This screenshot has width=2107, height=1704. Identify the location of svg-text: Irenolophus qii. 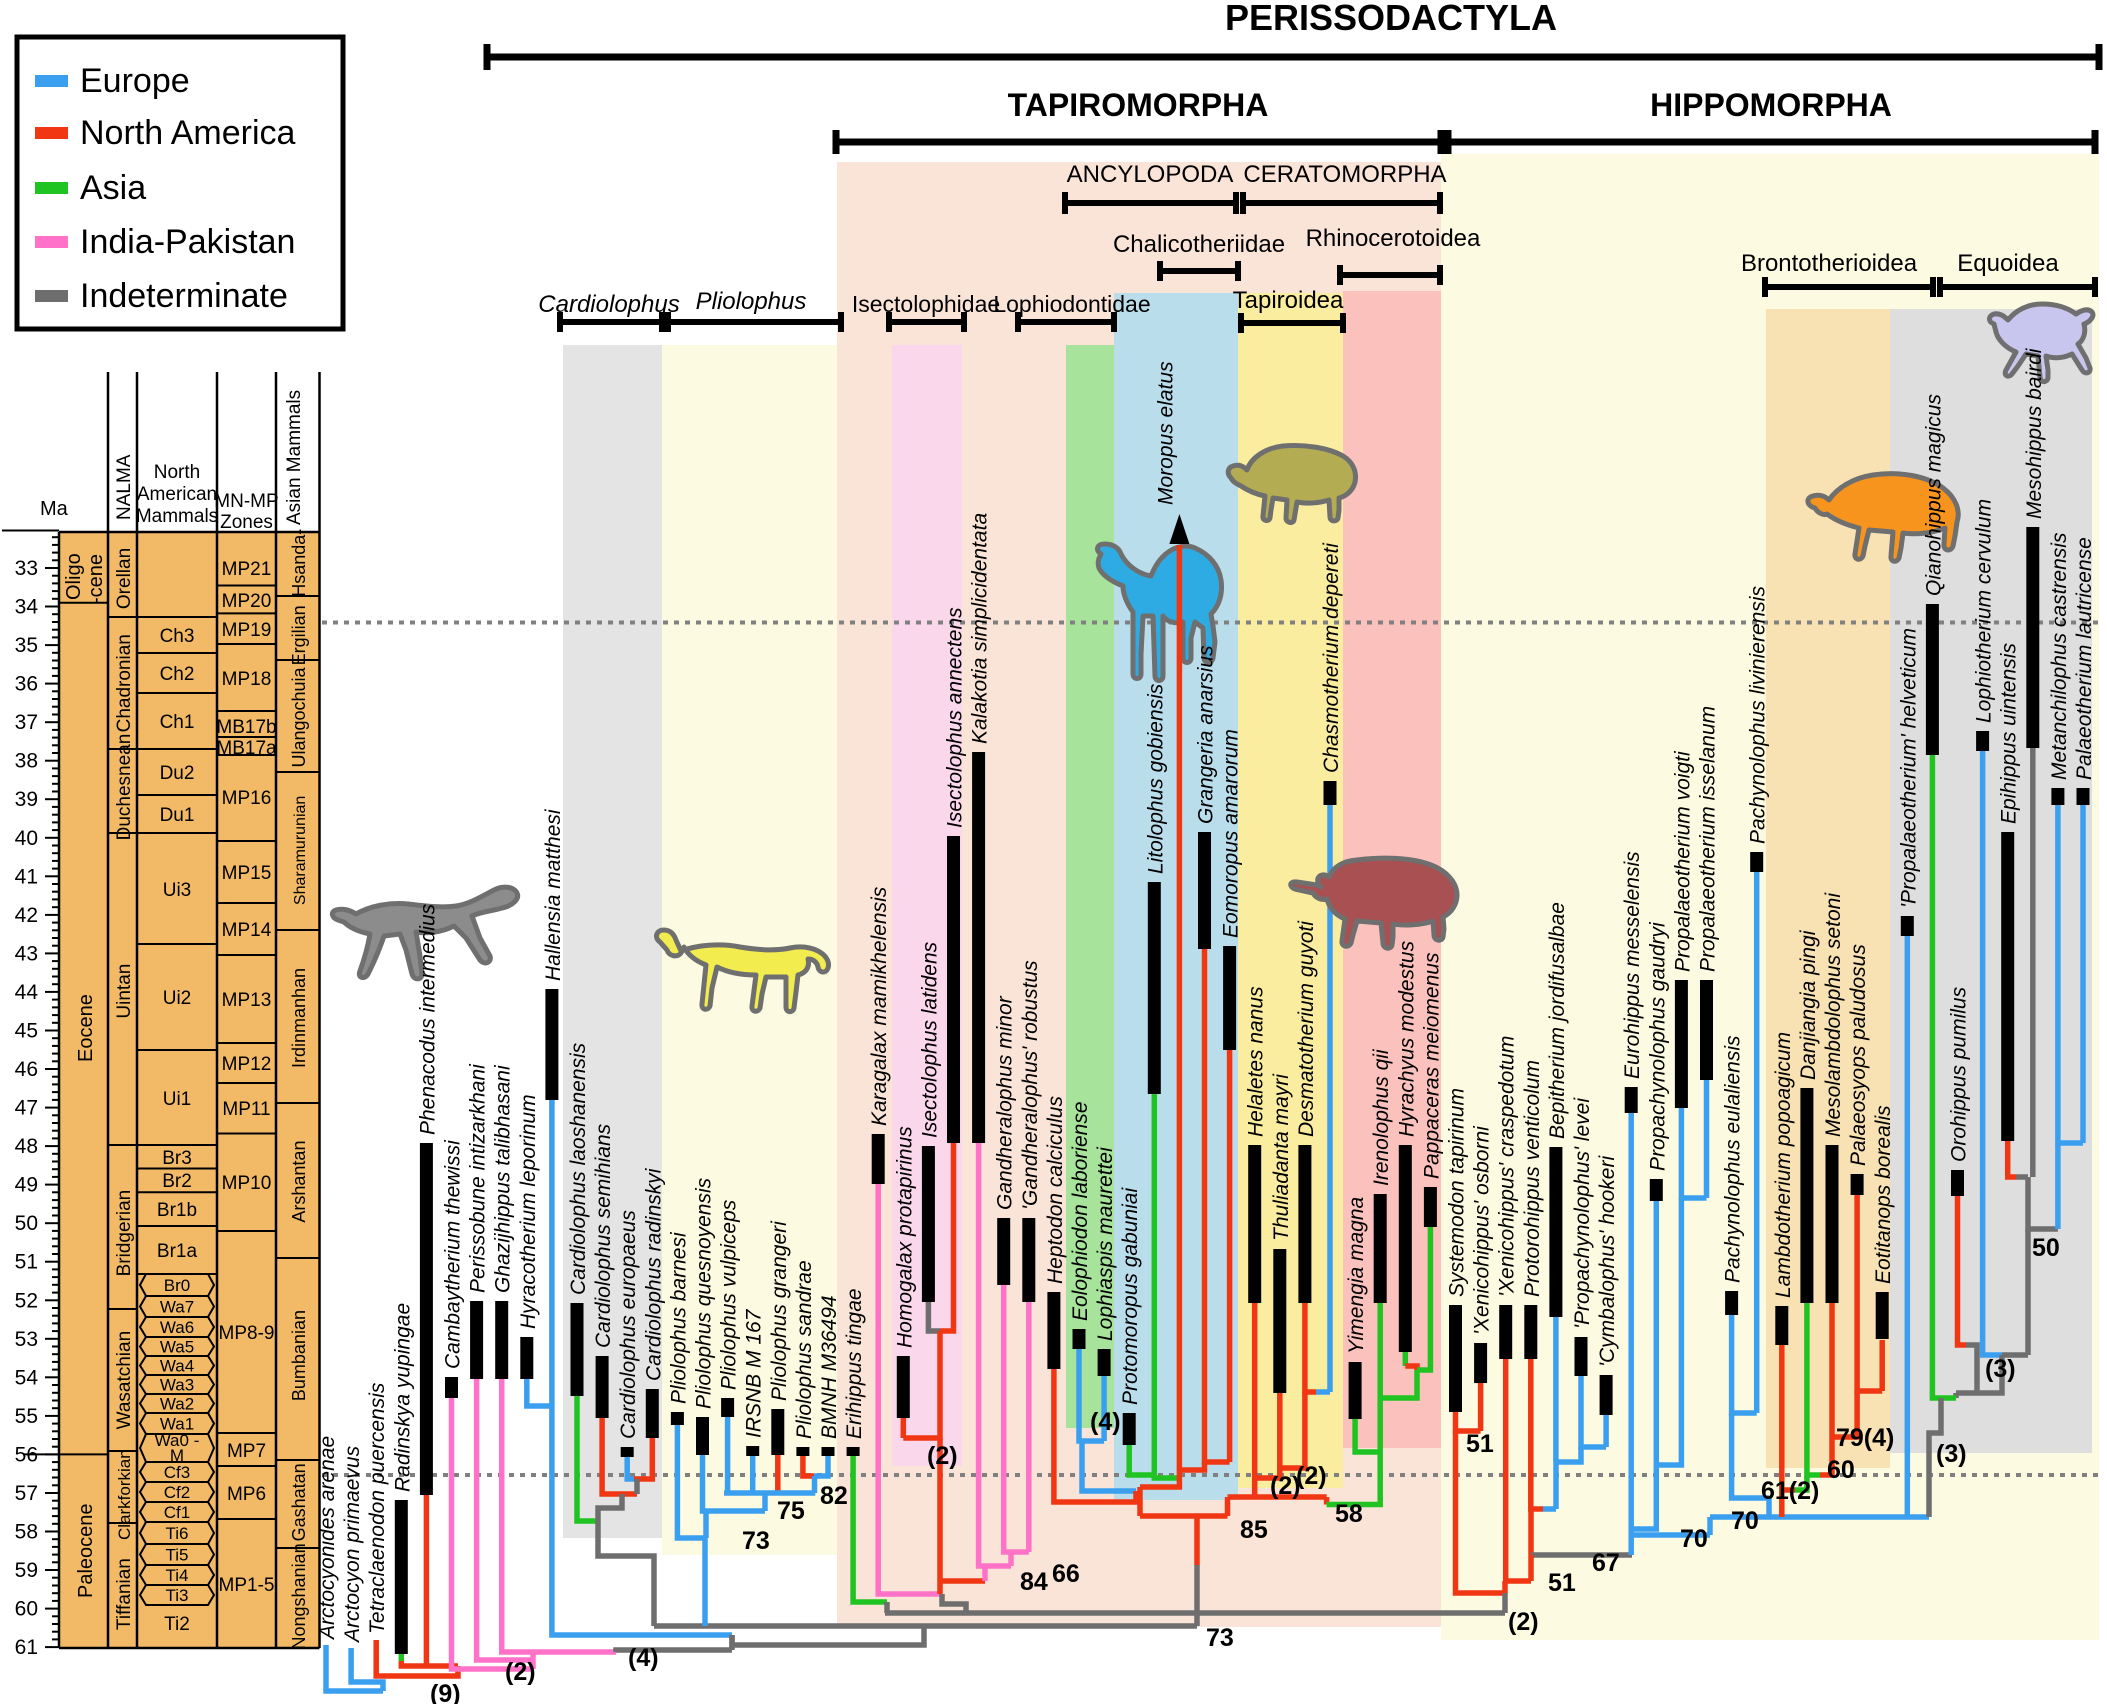
(1381, 1117).